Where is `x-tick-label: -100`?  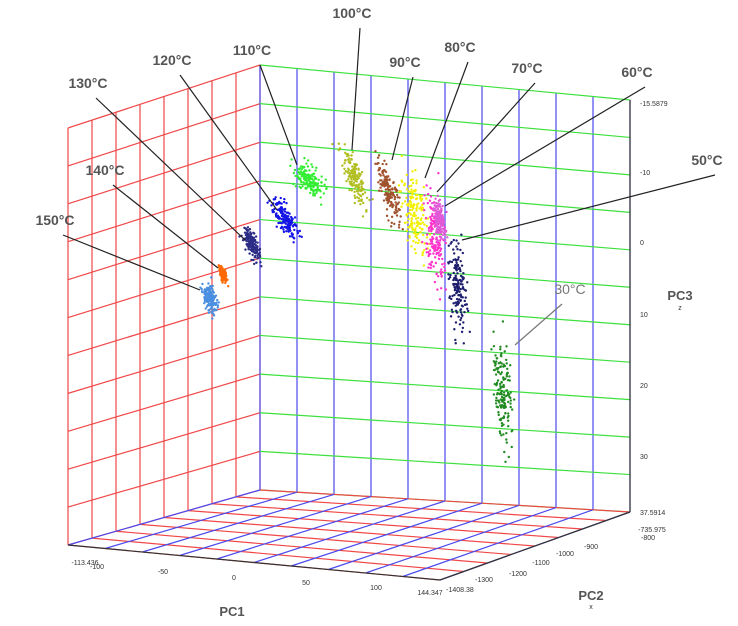 x-tick-label: -100 is located at coordinates (97, 567).